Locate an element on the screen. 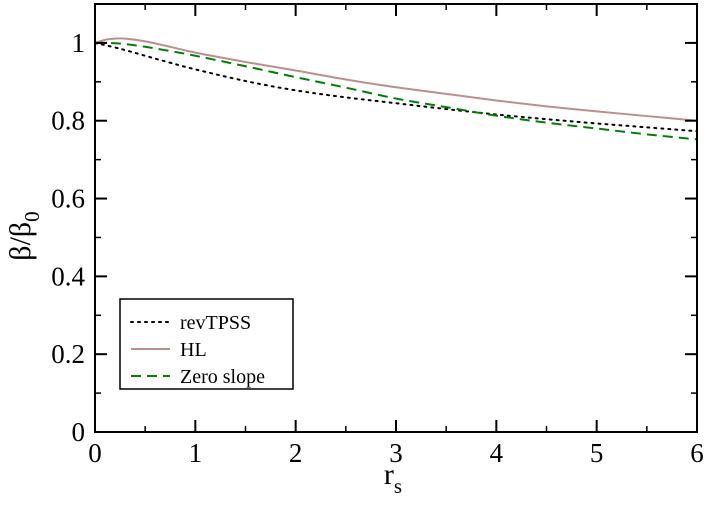 The image size is (706, 506). legend: revTPSS HL Zero slope is located at coordinates (206, 344).